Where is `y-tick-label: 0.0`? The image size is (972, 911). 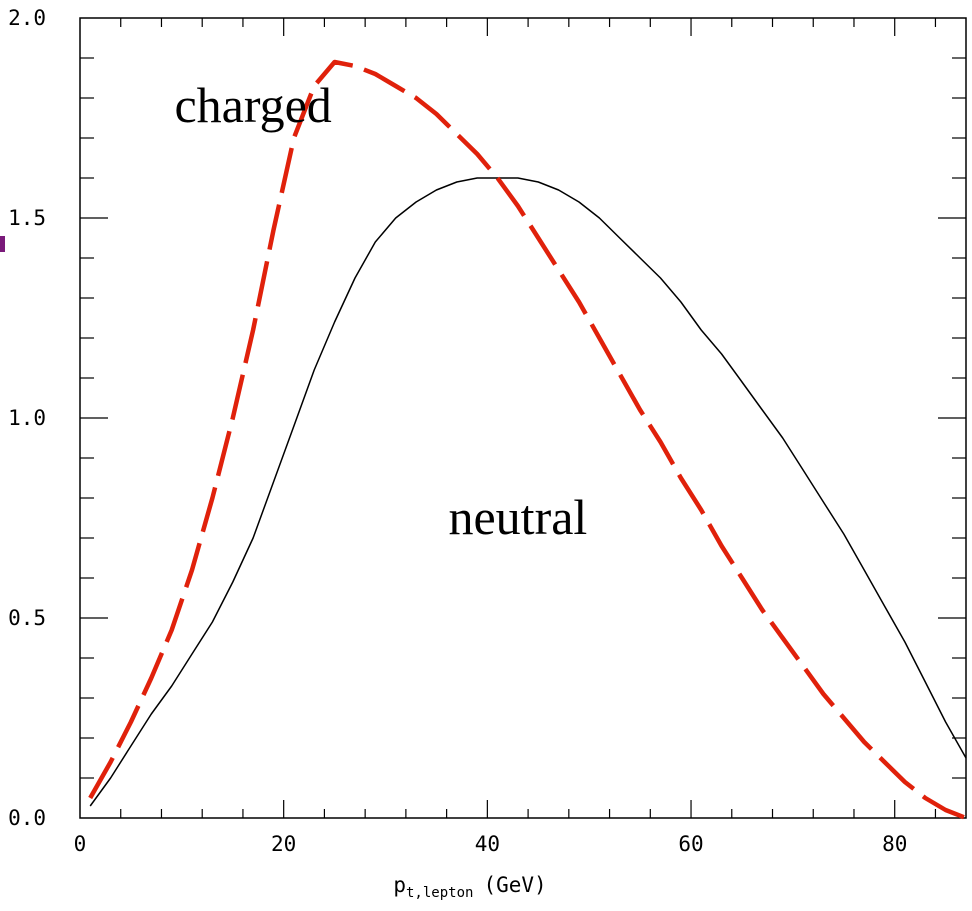
y-tick-label: 0.0 is located at coordinates (27, 818).